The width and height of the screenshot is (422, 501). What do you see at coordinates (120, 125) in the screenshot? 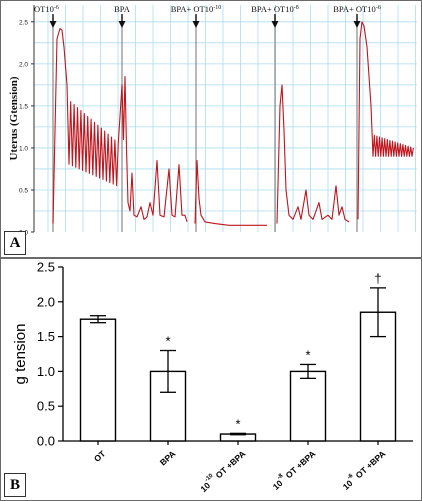
I see `trace-segment-ot-and-bpa` at bounding box center [120, 125].